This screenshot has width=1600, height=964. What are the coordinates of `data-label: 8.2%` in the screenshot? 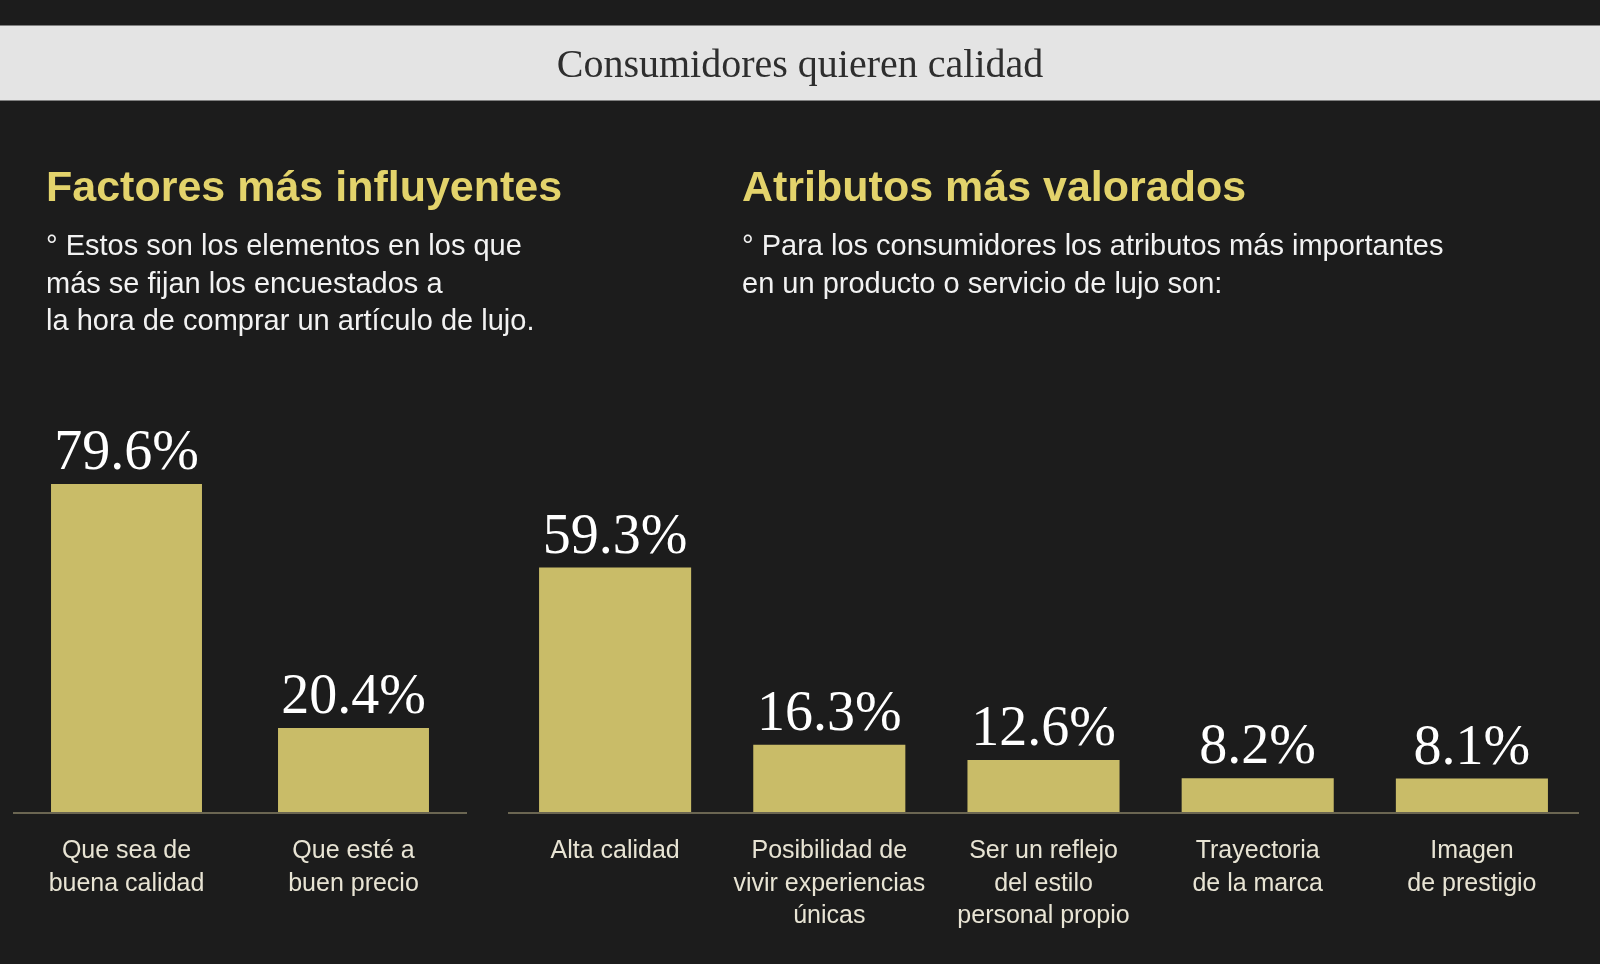 It's located at (1258, 744).